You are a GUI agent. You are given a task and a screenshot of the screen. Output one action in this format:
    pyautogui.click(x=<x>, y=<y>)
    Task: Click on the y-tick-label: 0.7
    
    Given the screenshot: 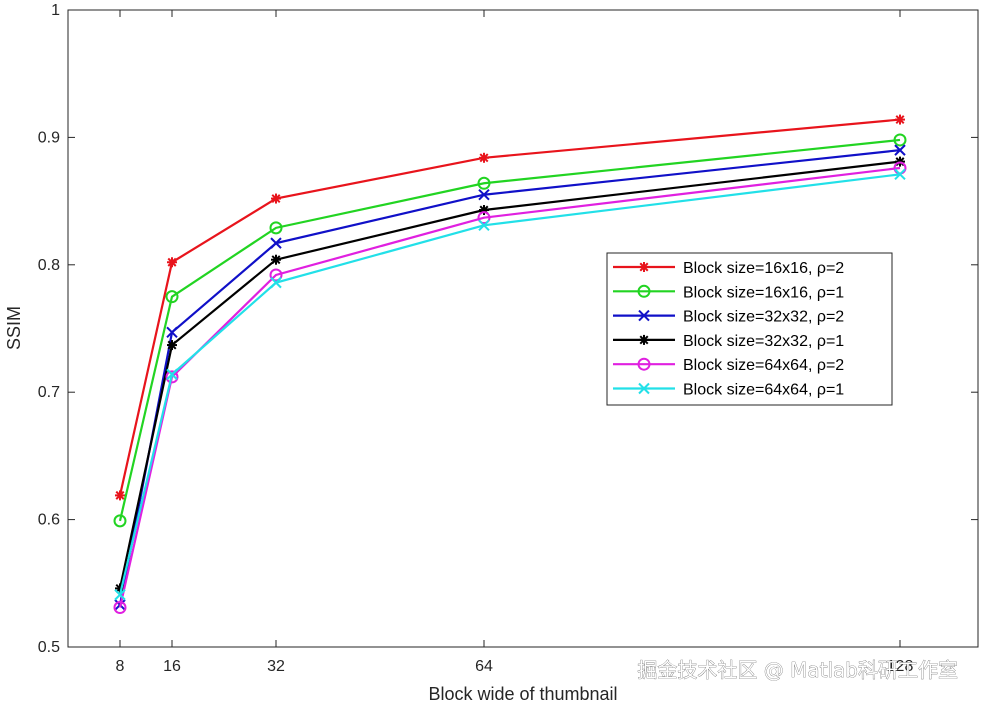 What is the action you would take?
    pyautogui.click(x=49, y=392)
    